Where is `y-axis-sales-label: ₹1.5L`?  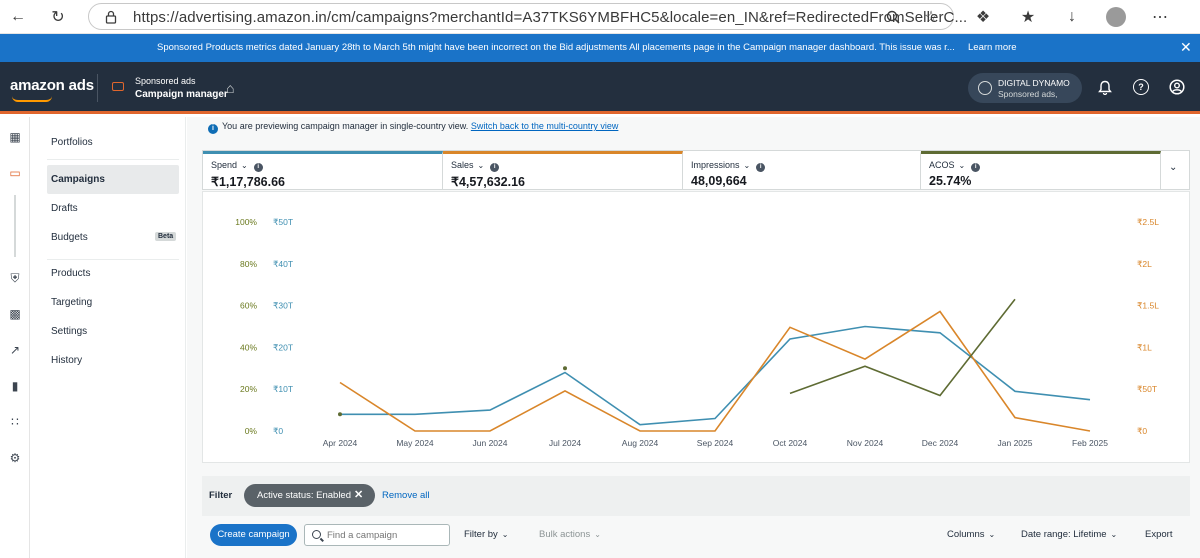
y-axis-sales-label: ₹1.5L is located at coordinates (1148, 306).